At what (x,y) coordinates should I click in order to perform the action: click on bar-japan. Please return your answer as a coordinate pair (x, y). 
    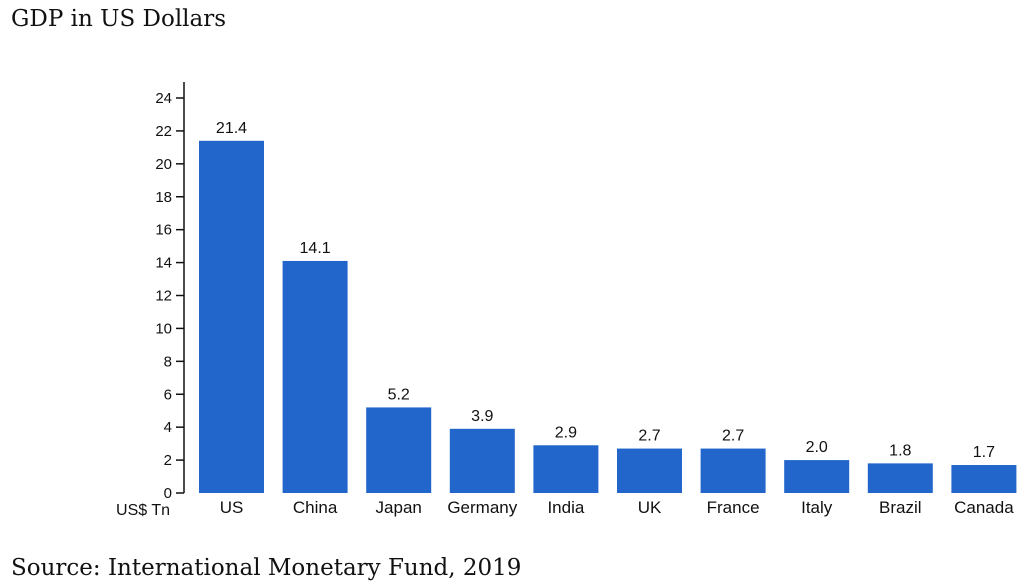
    Looking at the image, I should click on (399, 450).